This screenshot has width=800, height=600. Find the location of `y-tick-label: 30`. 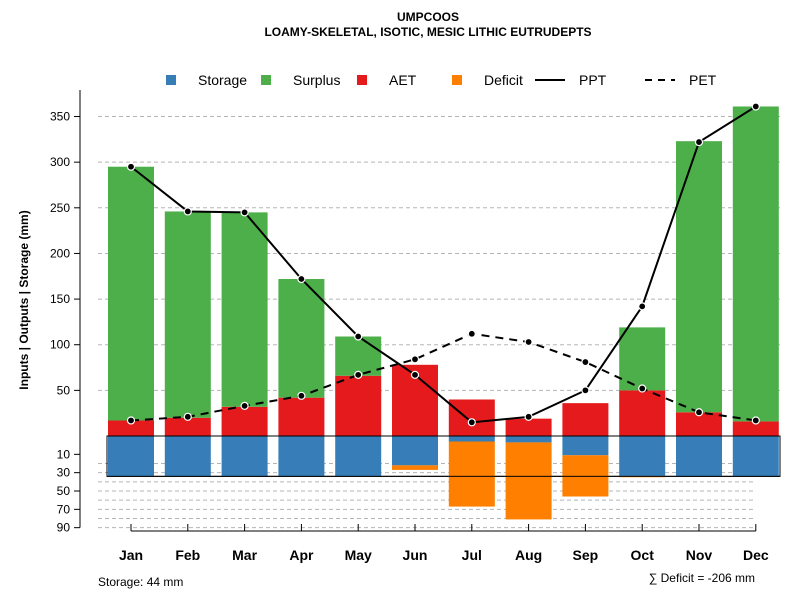

y-tick-label: 30 is located at coordinates (64, 473).